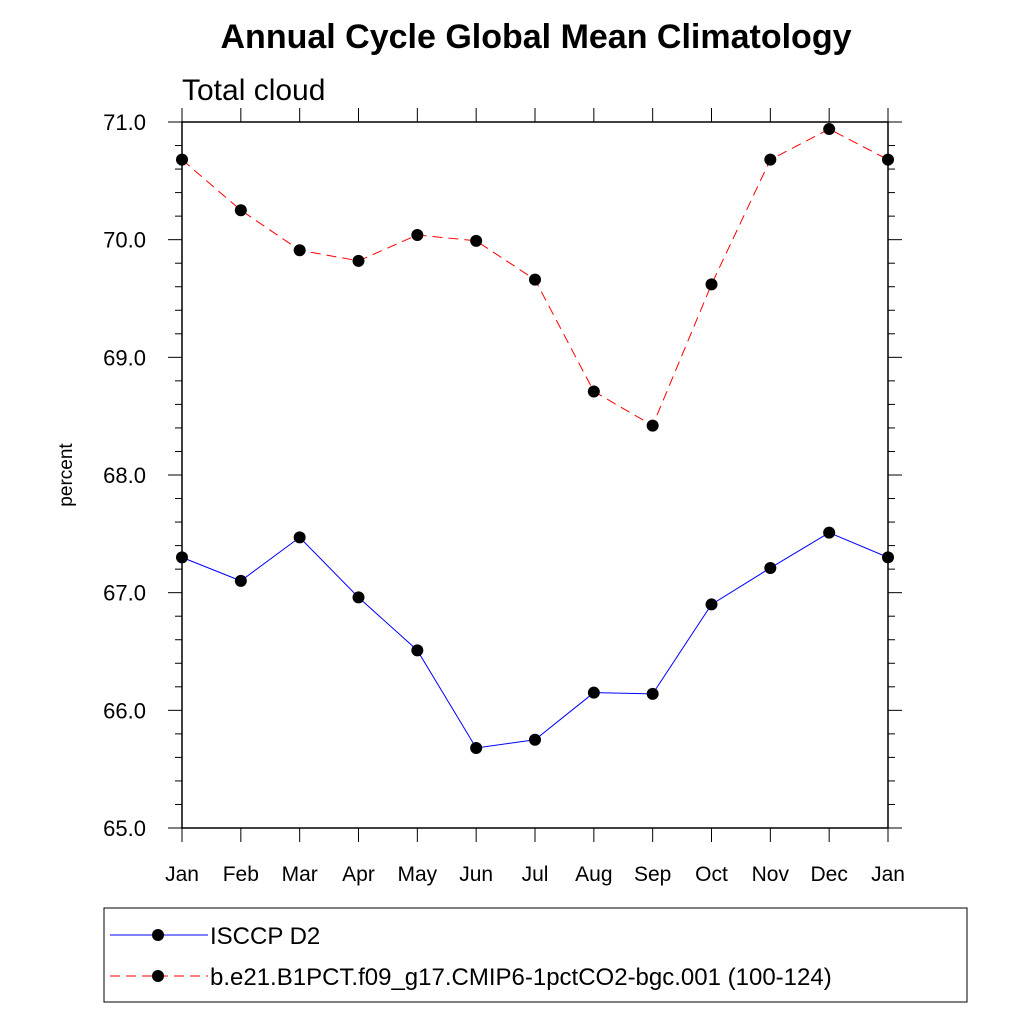  I want to click on legend-box, so click(535, 955).